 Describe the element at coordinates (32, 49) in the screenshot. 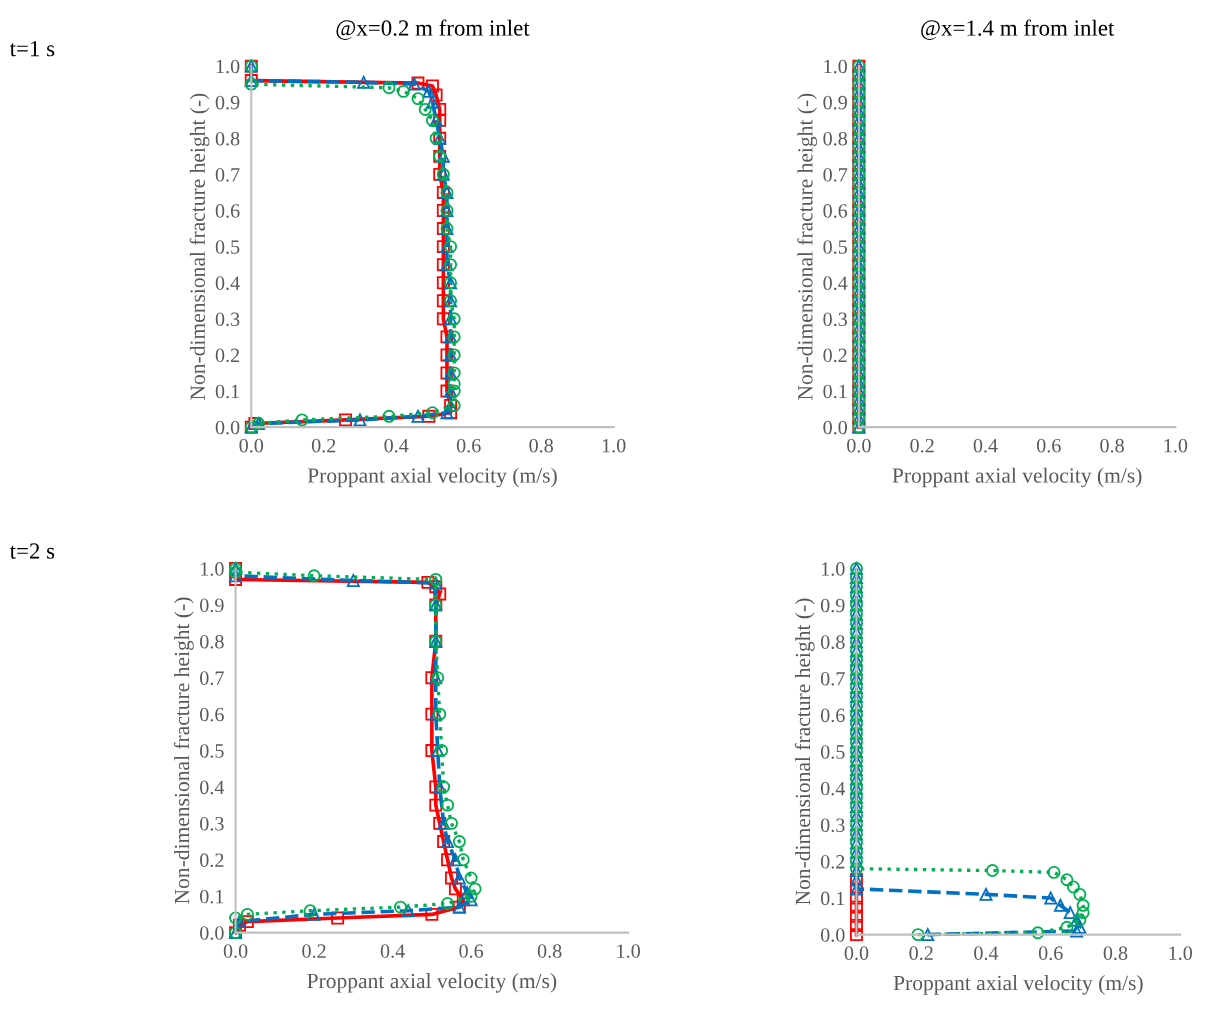

I see `text: t=1 s` at that location.